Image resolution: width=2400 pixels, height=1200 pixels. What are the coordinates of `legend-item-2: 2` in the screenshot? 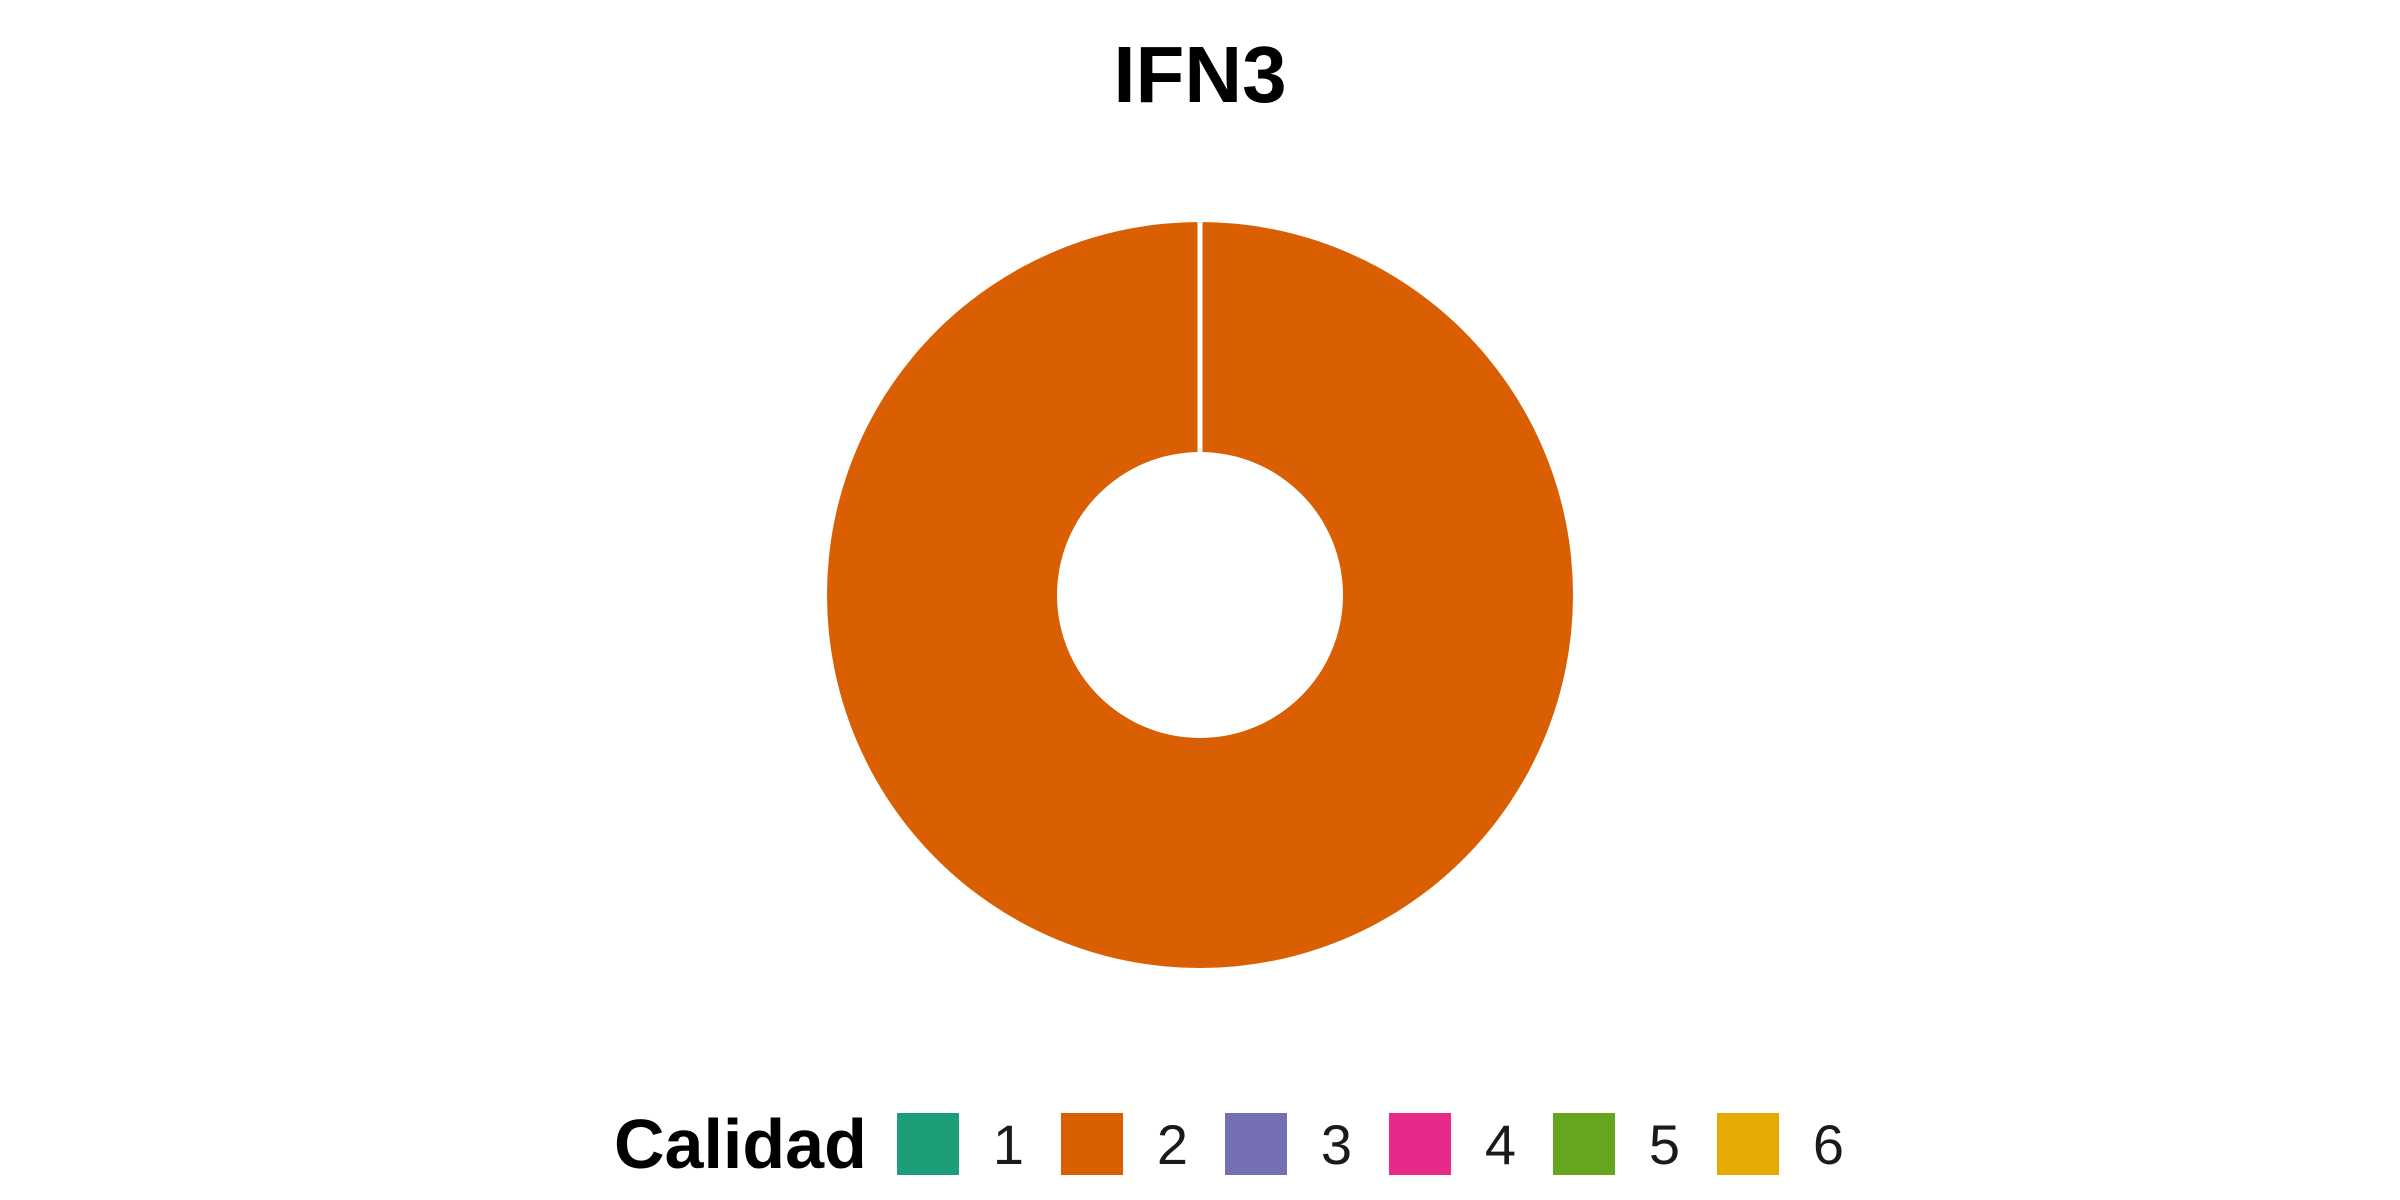 It's located at (1125, 1144).